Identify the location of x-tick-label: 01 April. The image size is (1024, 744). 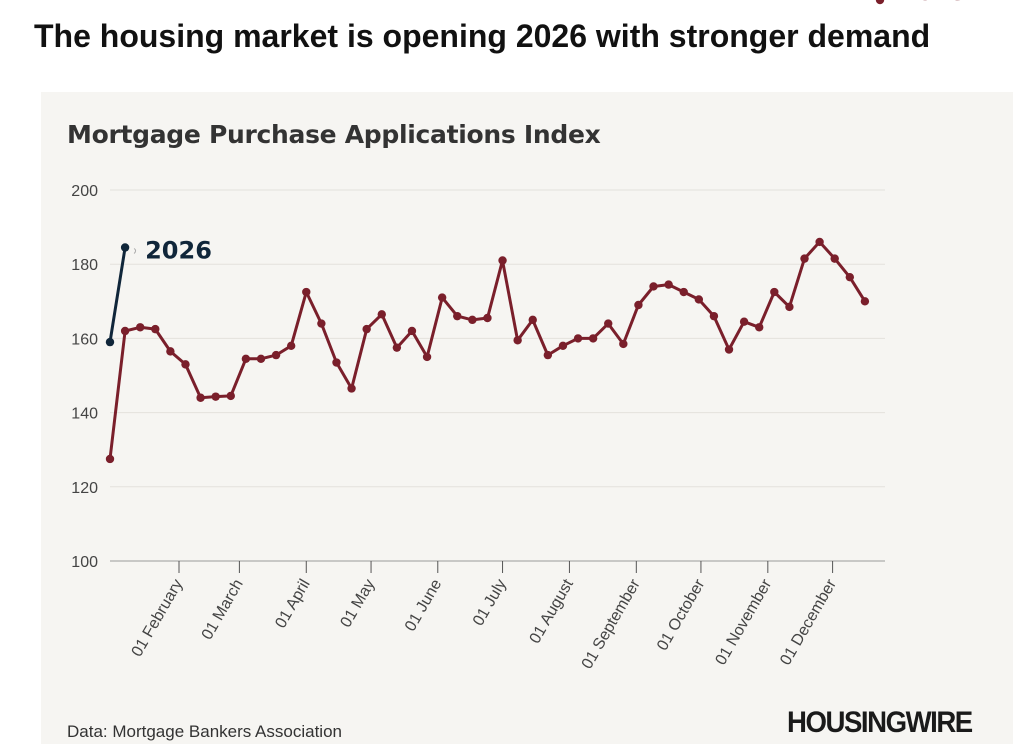
(292, 604).